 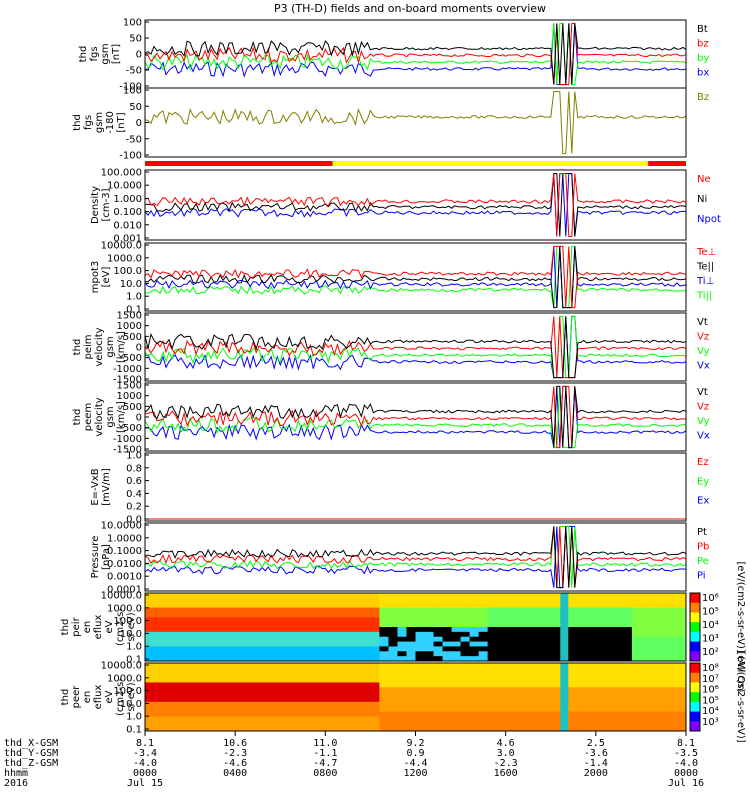 What do you see at coordinates (87, 697) in the screenshot?
I see `y-axis-label: en` at bounding box center [87, 697].